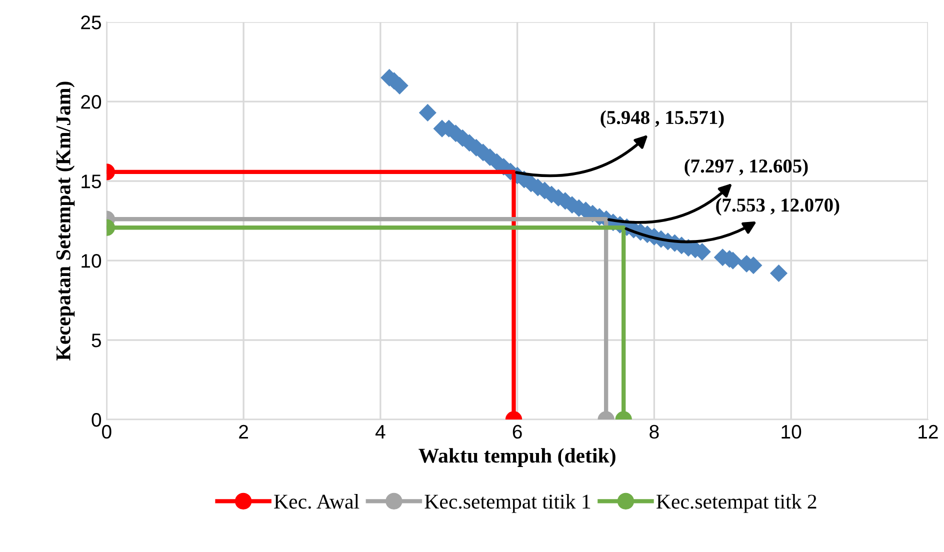 The image size is (944, 552). Describe the element at coordinates (107, 431) in the screenshot. I see `x-tick-label: 0` at that location.